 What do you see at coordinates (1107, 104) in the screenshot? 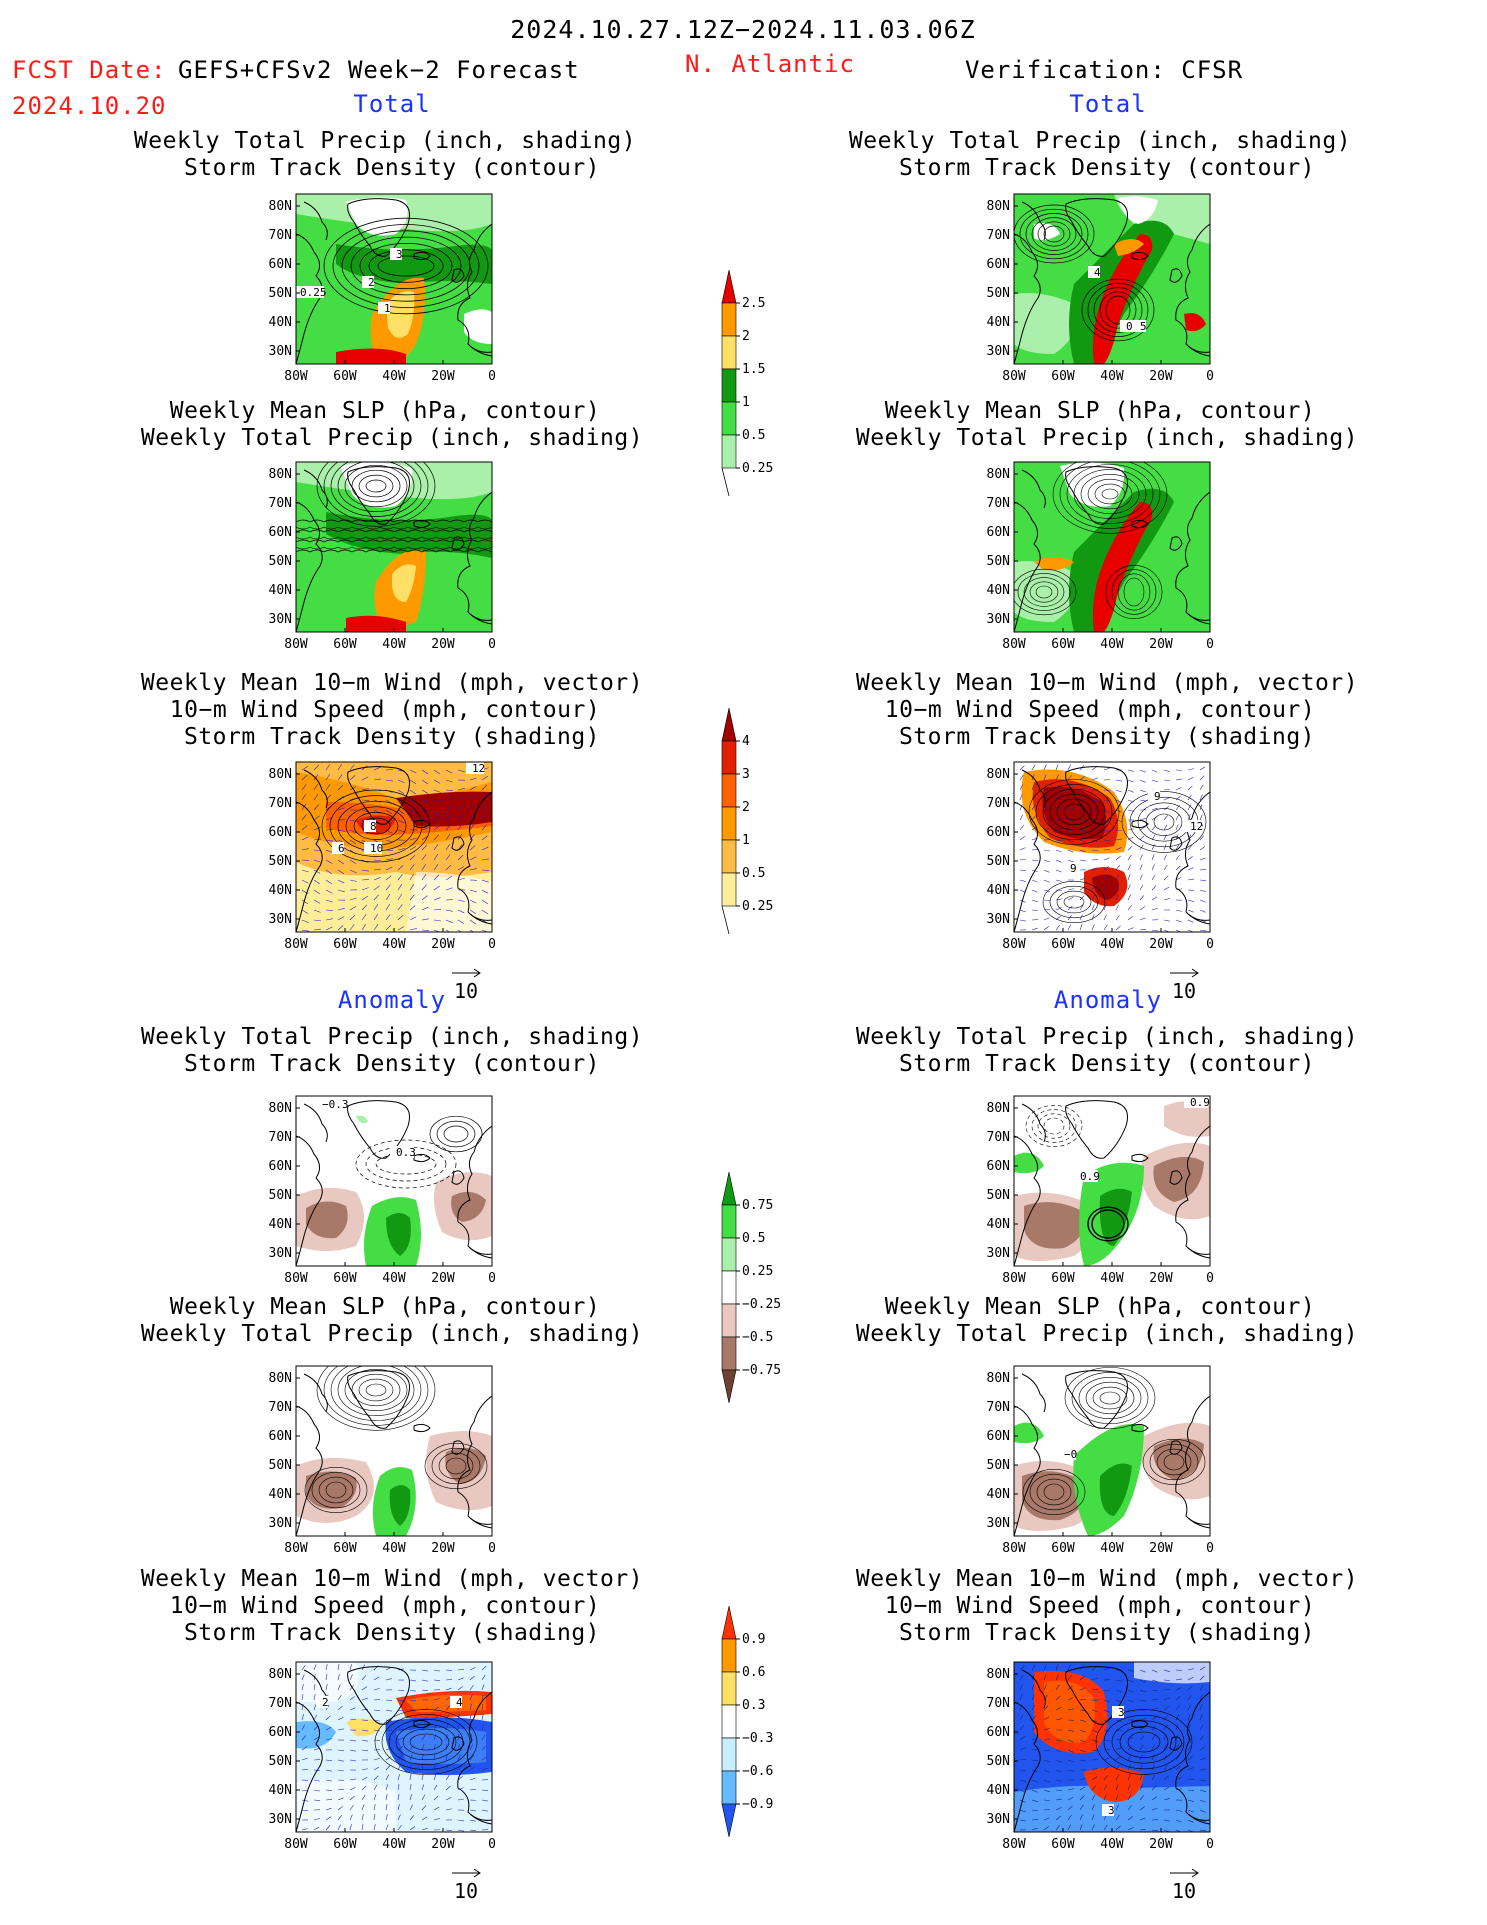
I see `section-total-right: Total` at bounding box center [1107, 104].